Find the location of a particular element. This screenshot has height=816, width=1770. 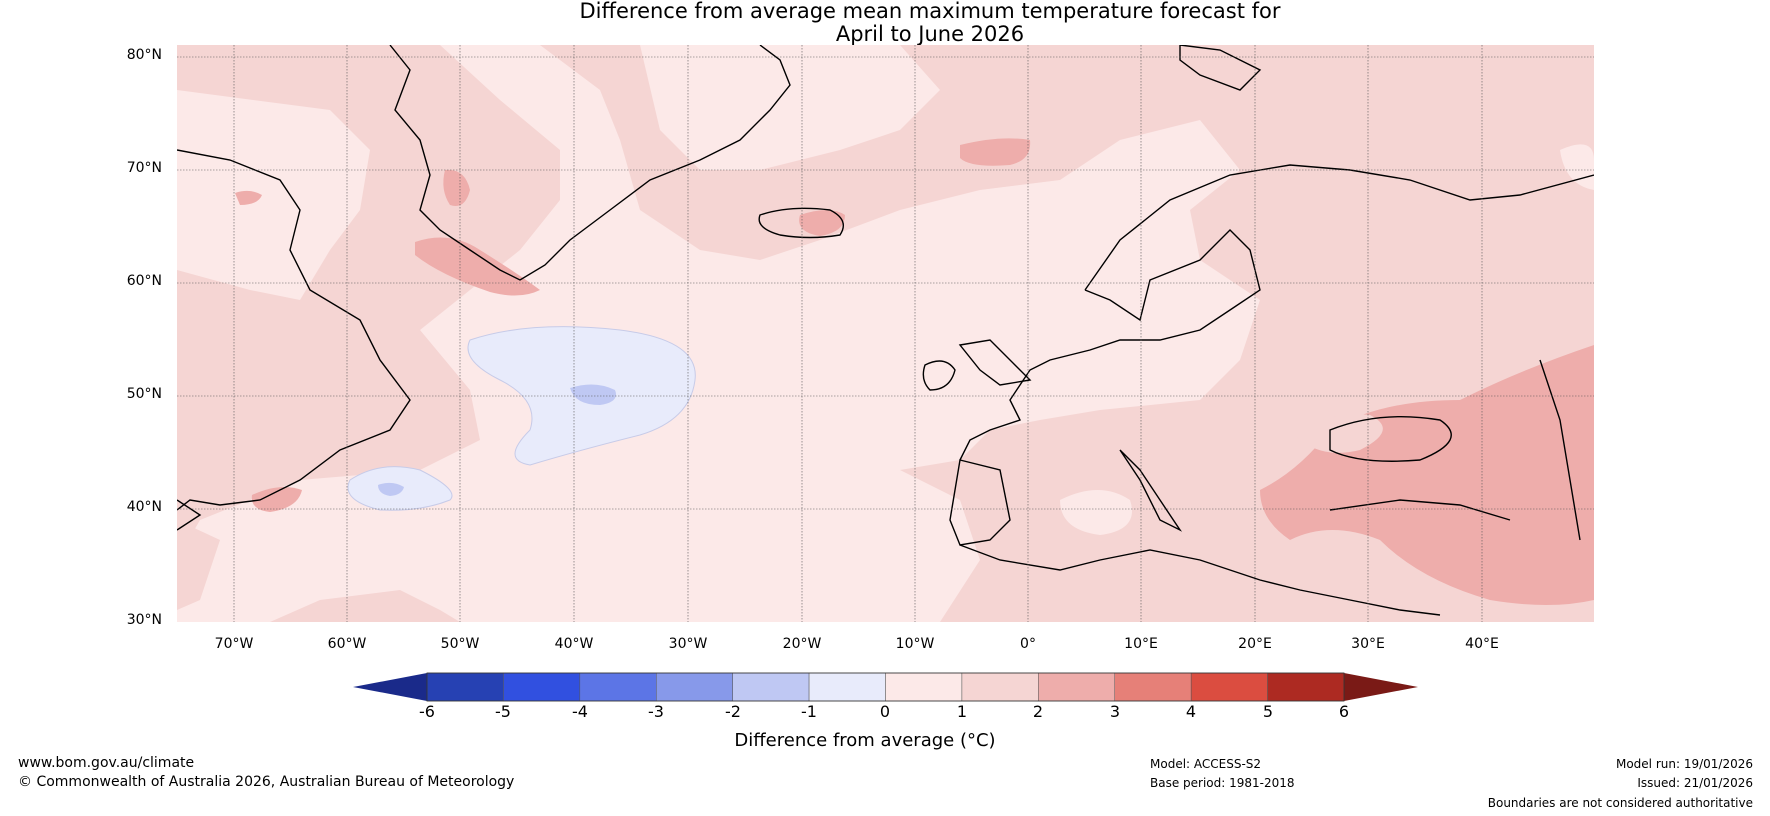

great-britain-coast is located at coordinates (995, 362).